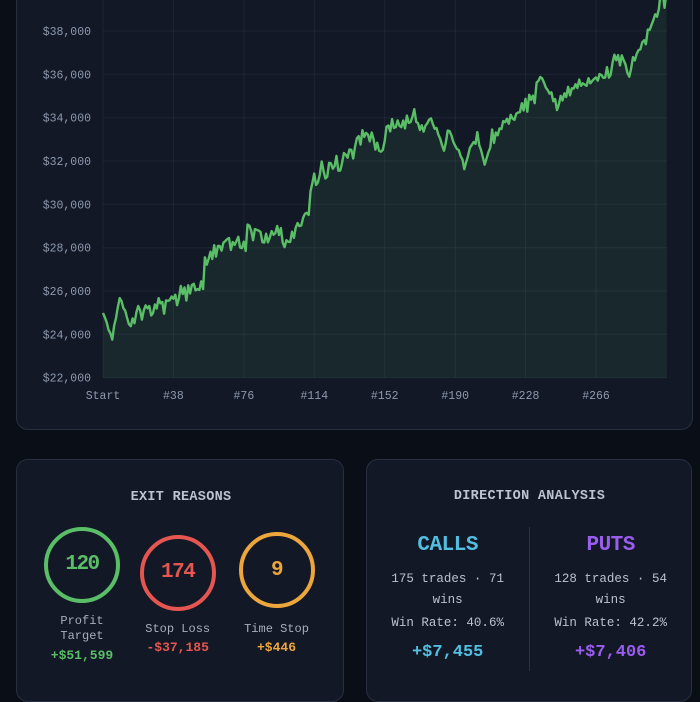  Describe the element at coordinates (67, 32) in the screenshot. I see `svg-text: $38,000` at that location.